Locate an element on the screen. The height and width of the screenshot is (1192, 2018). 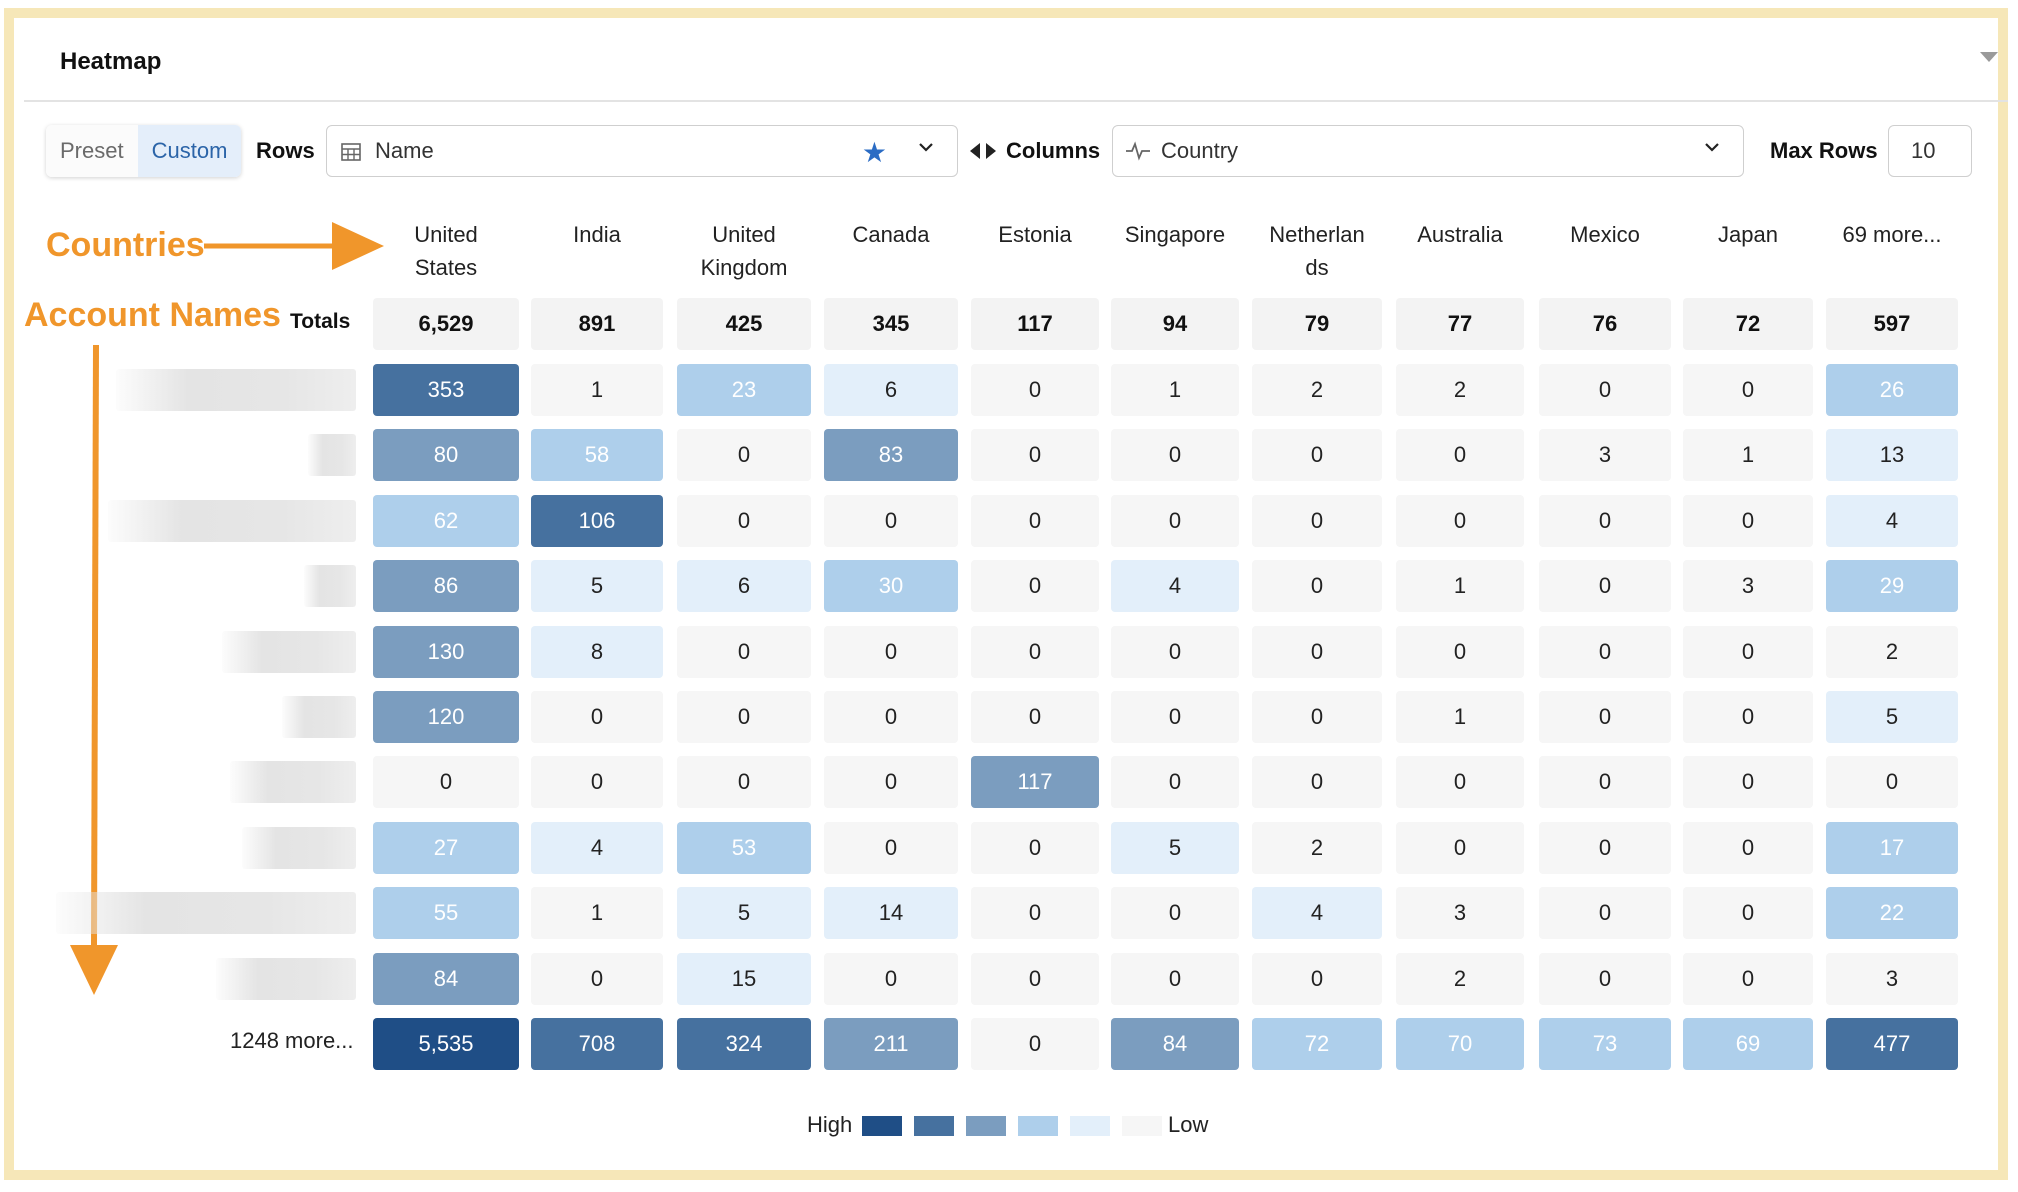
columns-select: Country is located at coordinates (1428, 151).